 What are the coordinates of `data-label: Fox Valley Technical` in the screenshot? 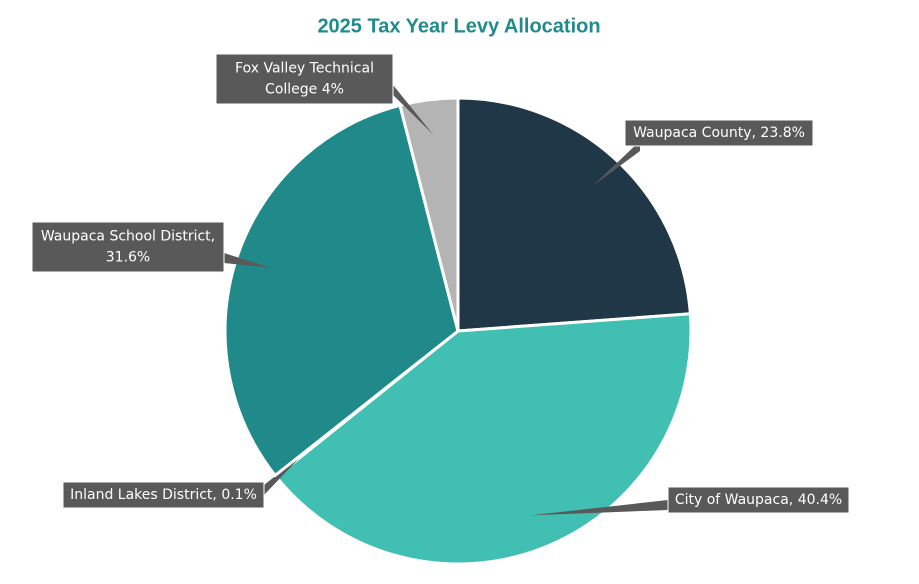 It's located at (304, 69).